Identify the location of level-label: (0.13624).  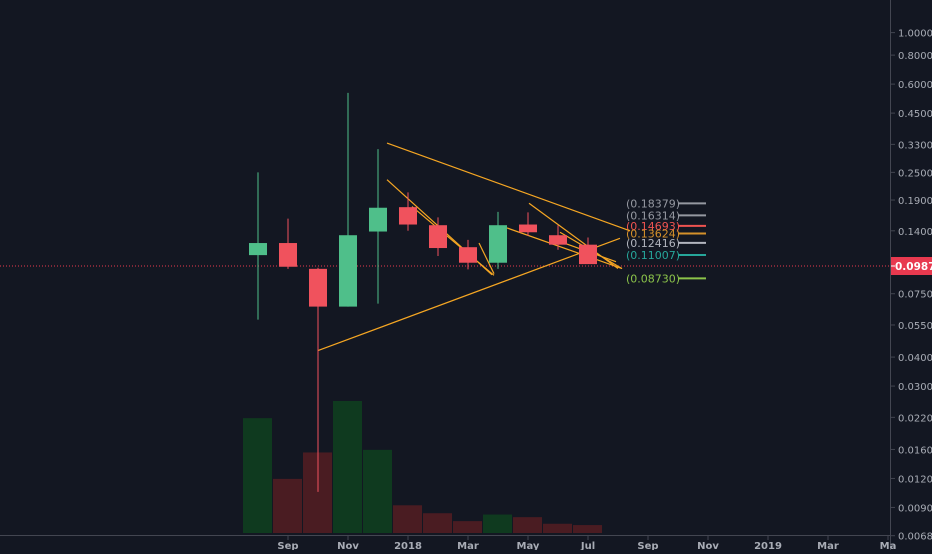
(653, 234).